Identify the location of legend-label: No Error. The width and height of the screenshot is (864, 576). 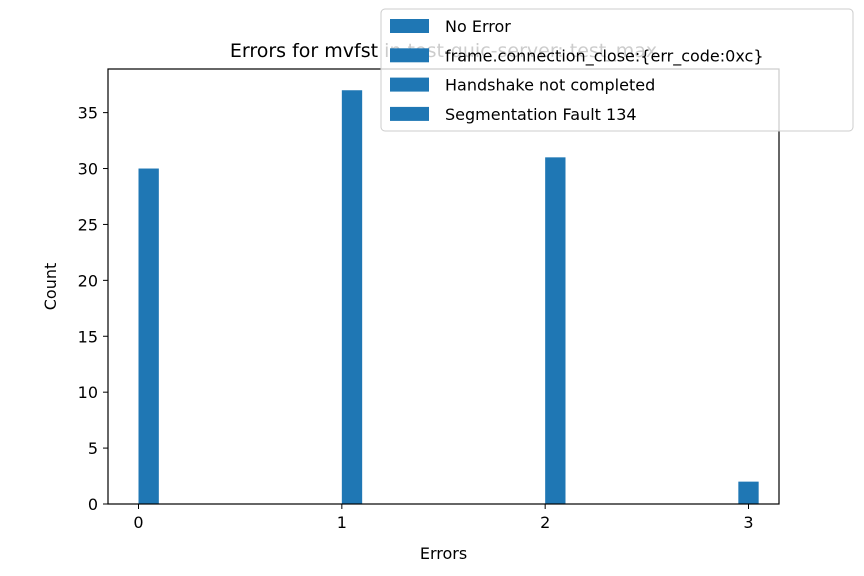
(478, 26).